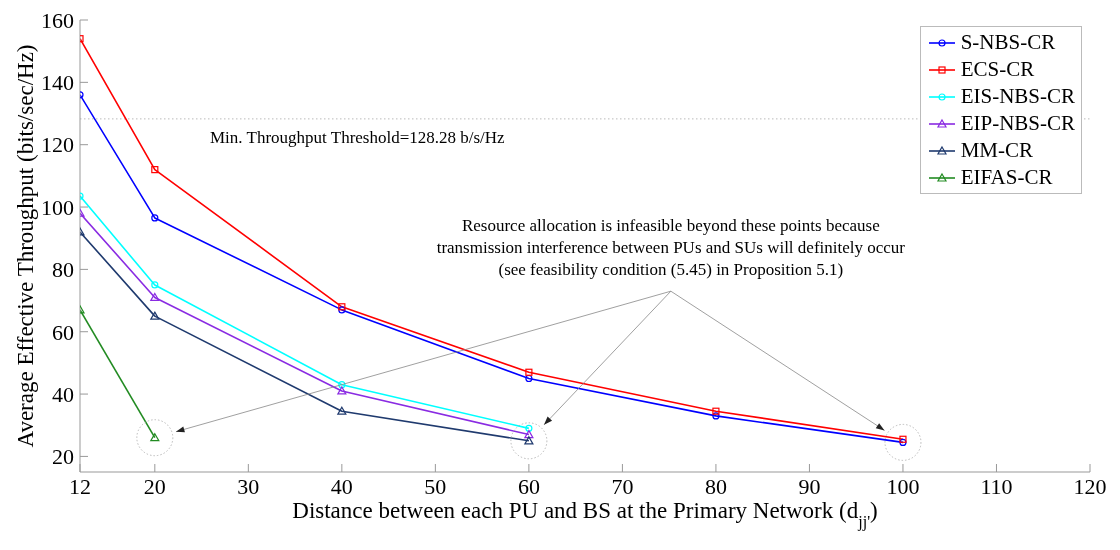  Describe the element at coordinates (435, 486) in the screenshot. I see `x-tick-label: 50` at that location.